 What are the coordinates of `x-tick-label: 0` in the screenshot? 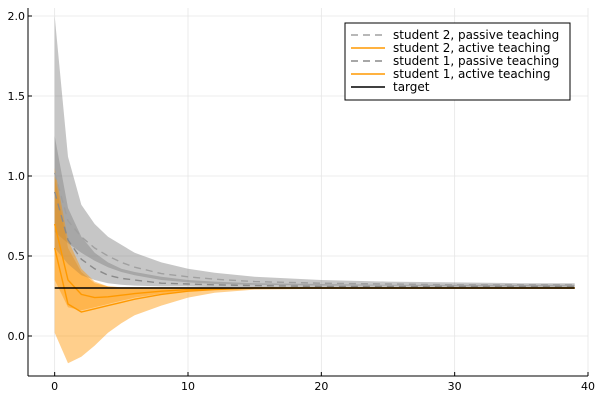 It's located at (54, 386).